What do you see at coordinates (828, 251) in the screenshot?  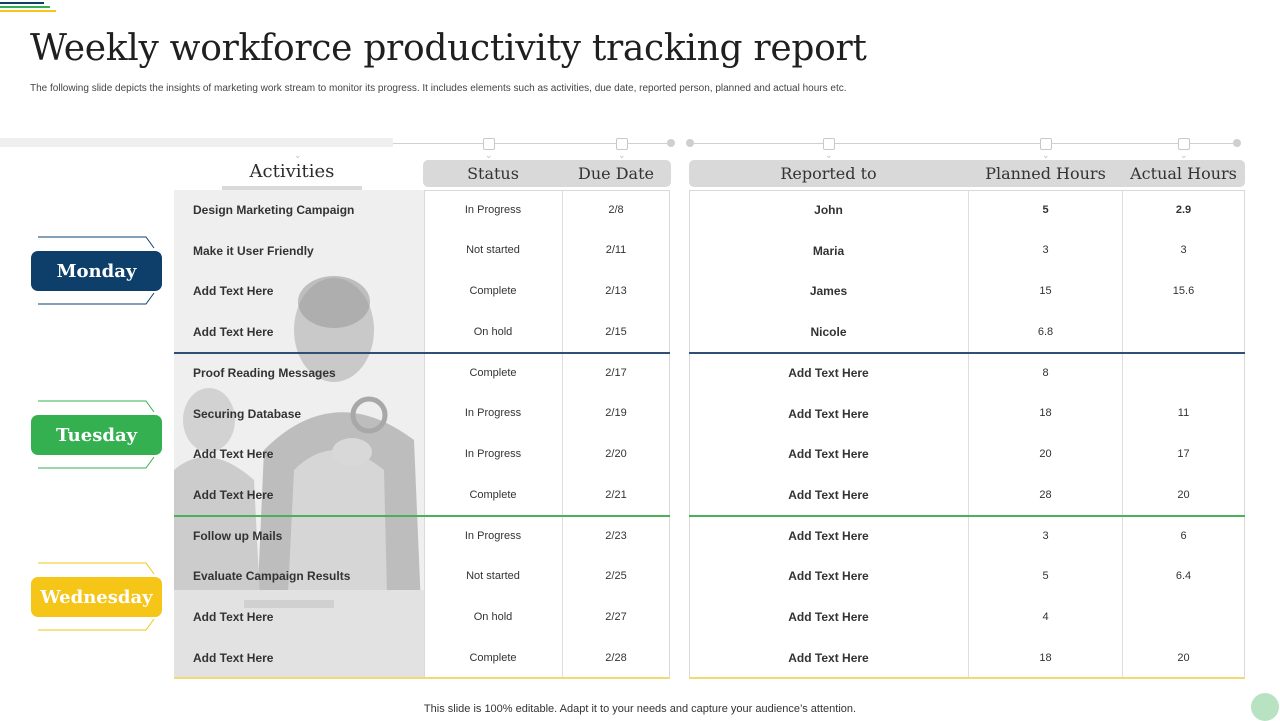 I see `reported-to-cell: Maria` at bounding box center [828, 251].